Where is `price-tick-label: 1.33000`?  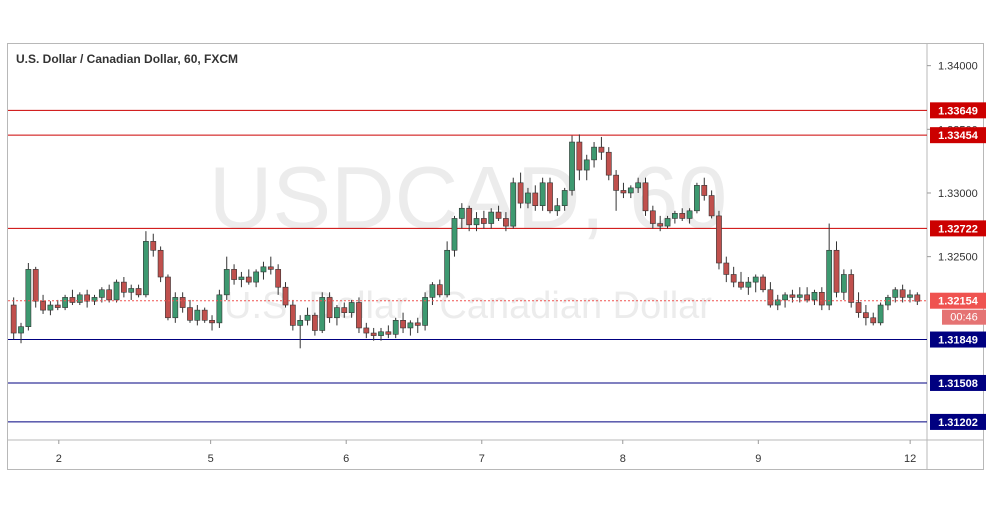 price-tick-label: 1.33000 is located at coordinates (958, 194).